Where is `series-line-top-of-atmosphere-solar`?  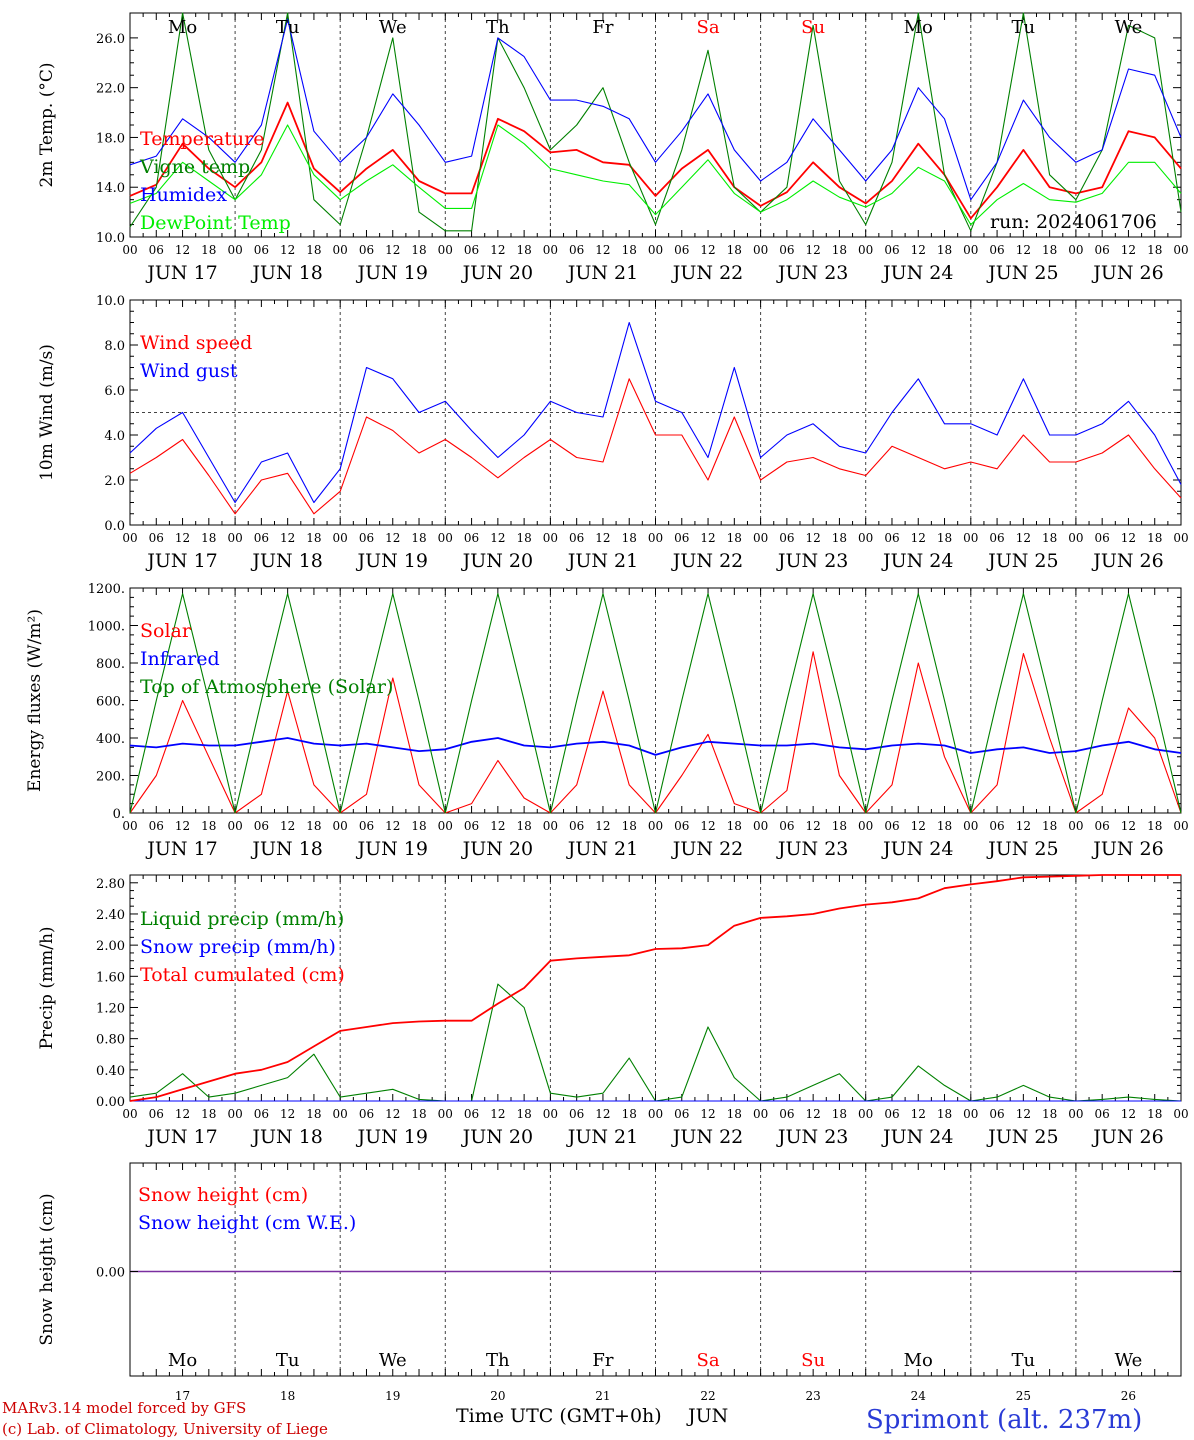
series-line-top-of-atmosphere-solar is located at coordinates (655, 703).